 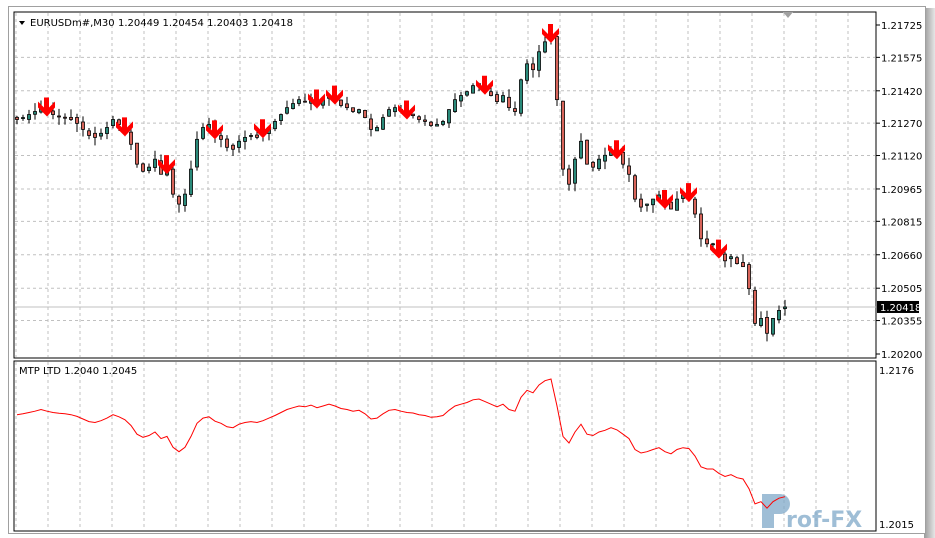 I want to click on indicator-axis-top: 1.2176, so click(x=896, y=371).